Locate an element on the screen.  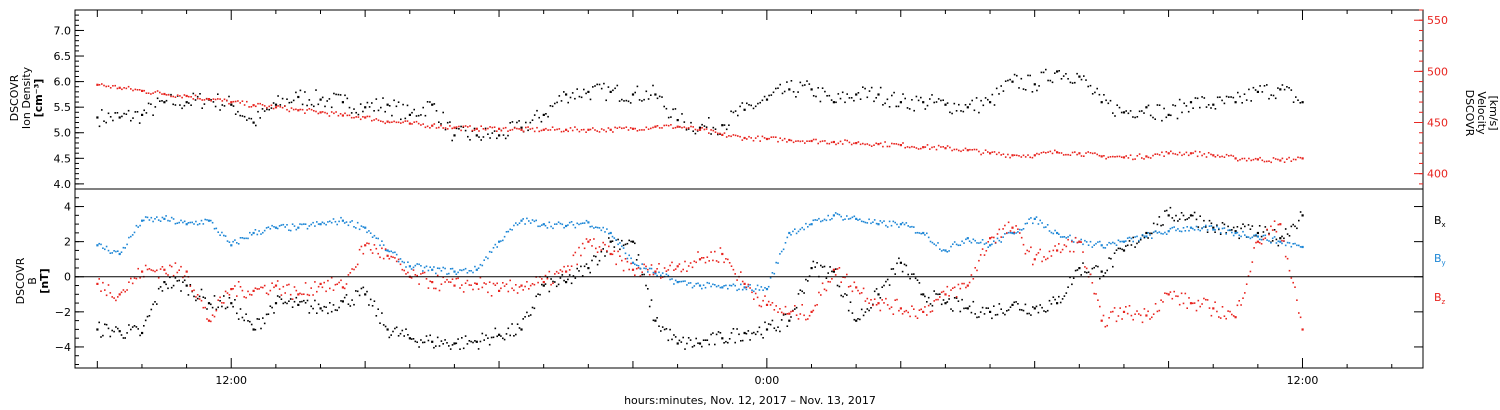
top-ytick-label: 5.0 is located at coordinates (63, 133).